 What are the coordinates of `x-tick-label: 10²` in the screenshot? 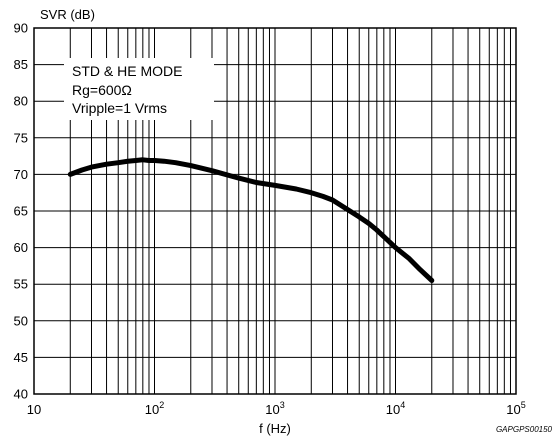 It's located at (154, 408).